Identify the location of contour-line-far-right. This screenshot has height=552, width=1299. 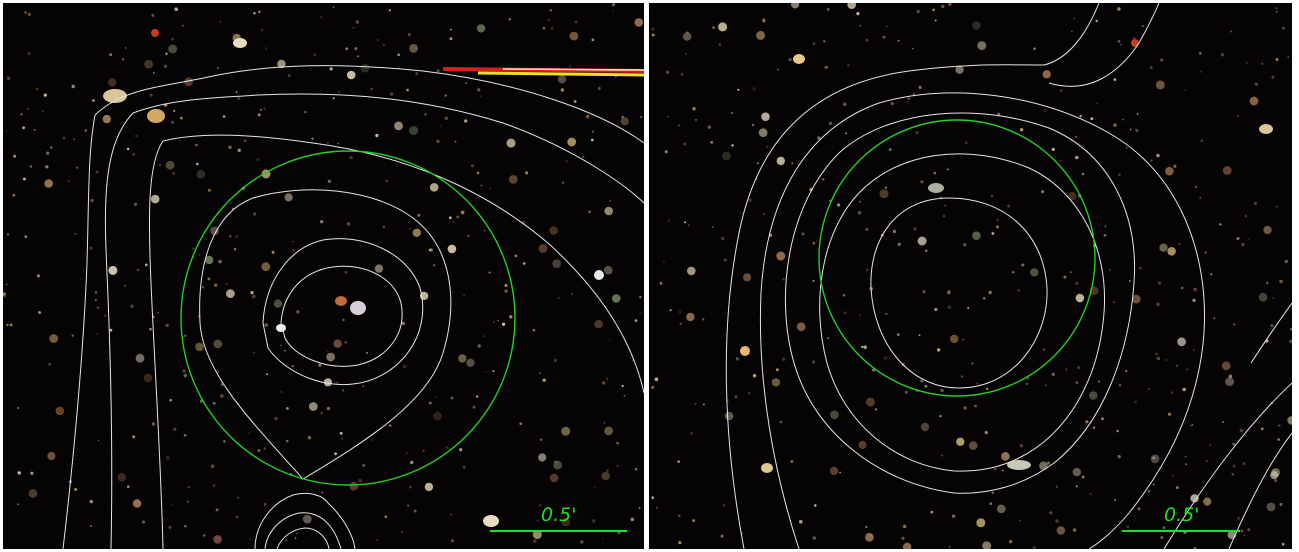
(1271, 333).